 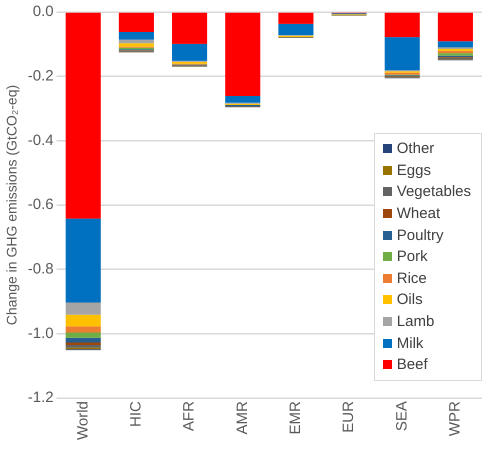 I want to click on legend-label: Wheat, so click(x=418, y=213).